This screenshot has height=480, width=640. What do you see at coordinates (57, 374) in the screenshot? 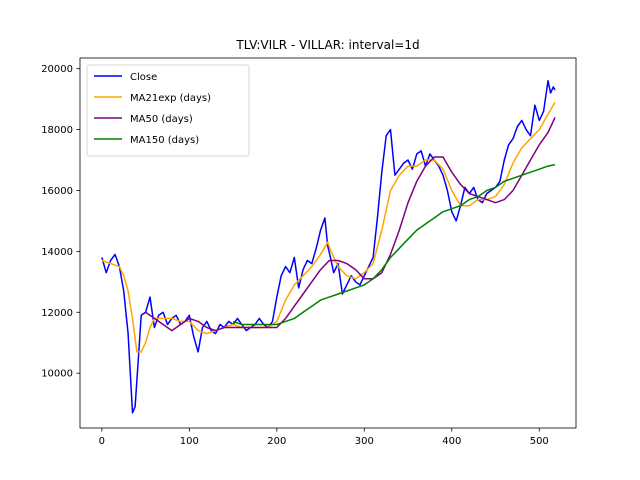
I see `y-tick-label-0: 10000` at bounding box center [57, 374].